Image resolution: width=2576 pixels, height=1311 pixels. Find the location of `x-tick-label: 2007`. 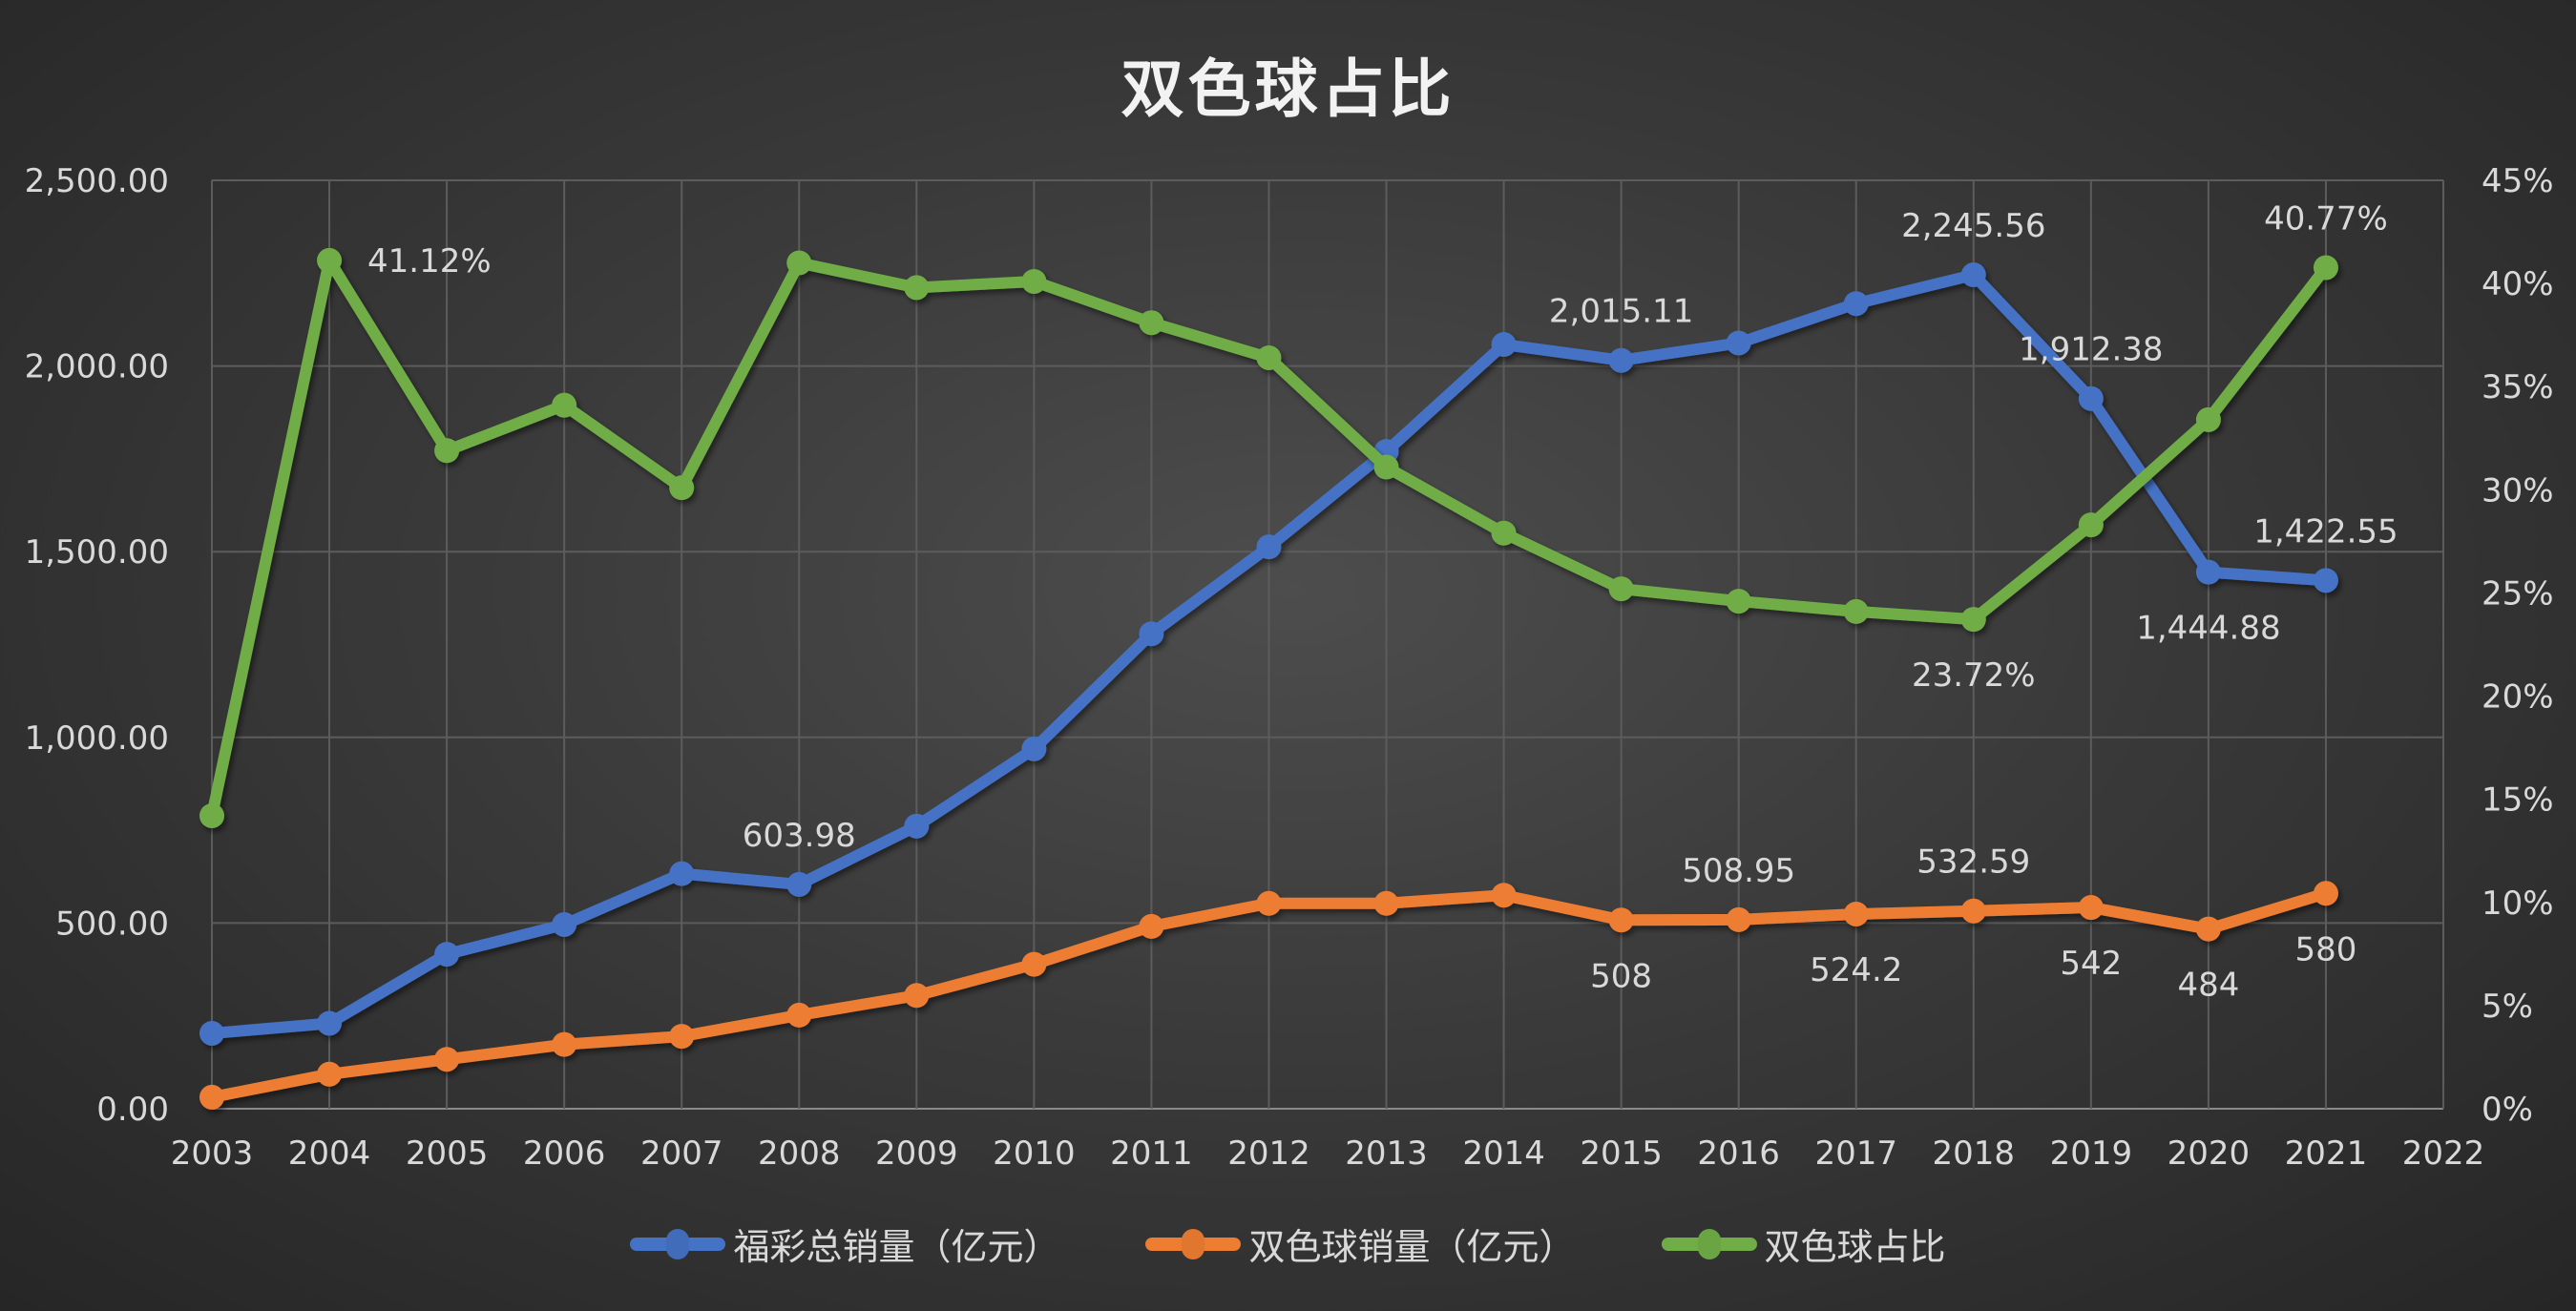

x-tick-label: 2007 is located at coordinates (681, 1153).